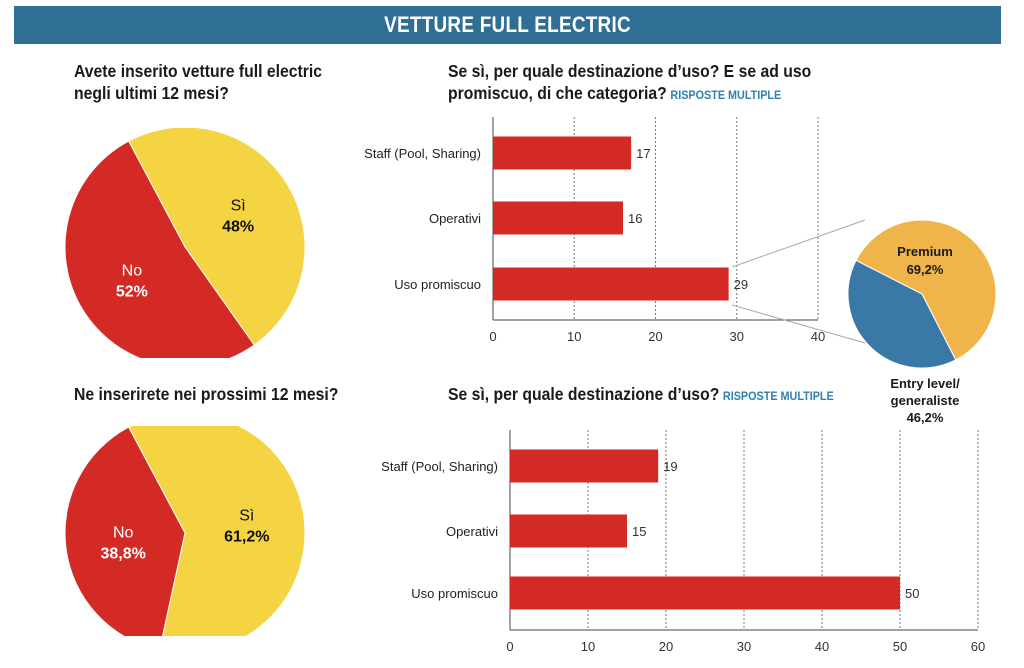 This screenshot has height=668, width=1024. I want to click on pie-chart-next-12-months: Sì 61,2% No 38,8%, so click(185, 531).